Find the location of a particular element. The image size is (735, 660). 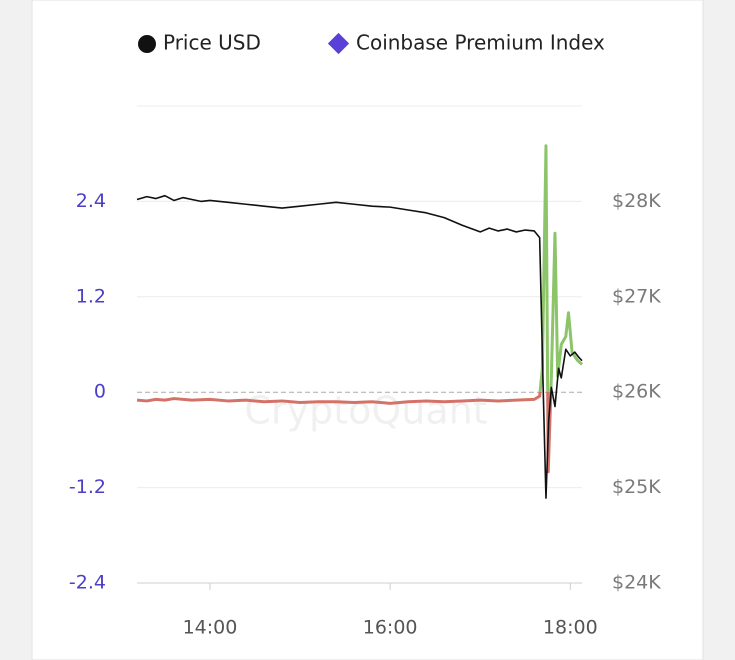

y2-tick-label: $24K is located at coordinates (636, 583).